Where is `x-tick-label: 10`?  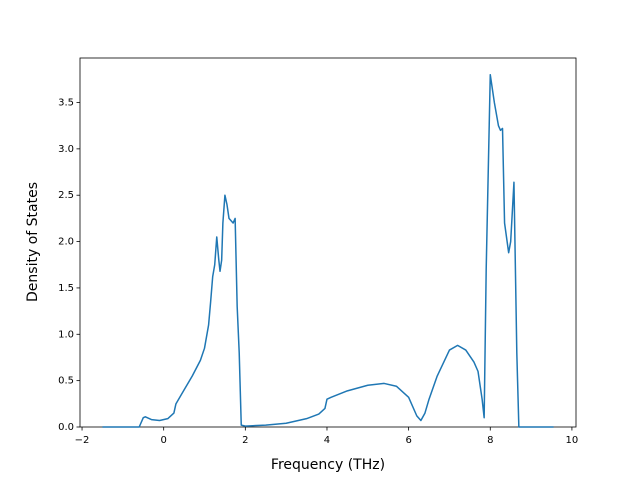 x-tick-label: 10 is located at coordinates (572, 440).